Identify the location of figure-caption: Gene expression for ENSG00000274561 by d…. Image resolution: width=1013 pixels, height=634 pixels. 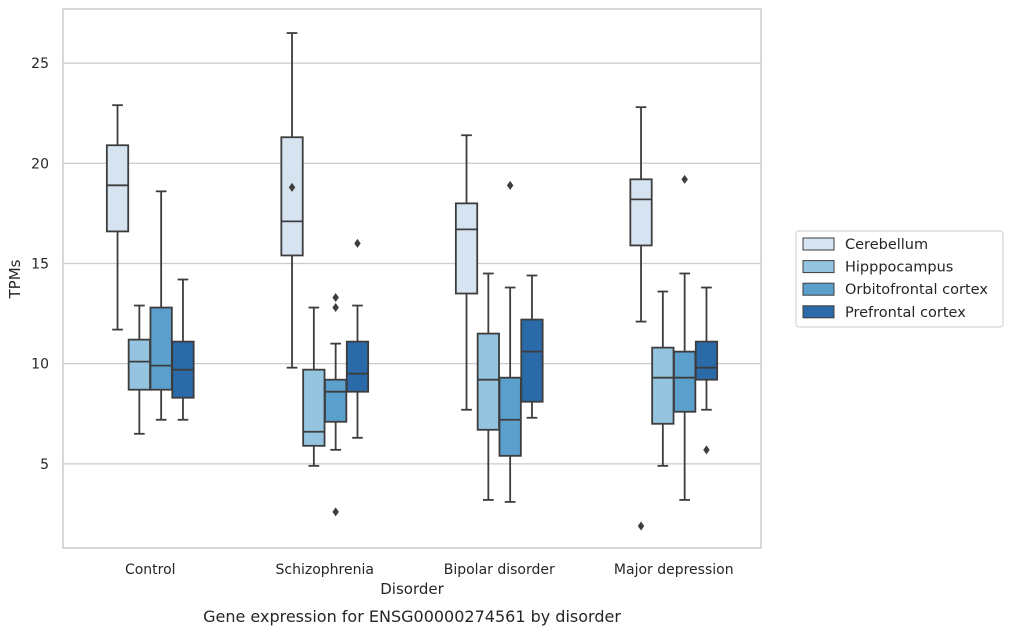
(412, 616).